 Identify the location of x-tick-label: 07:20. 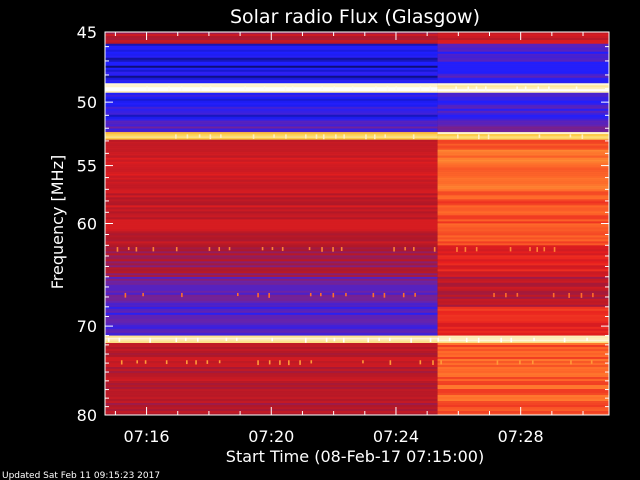
(271, 436).